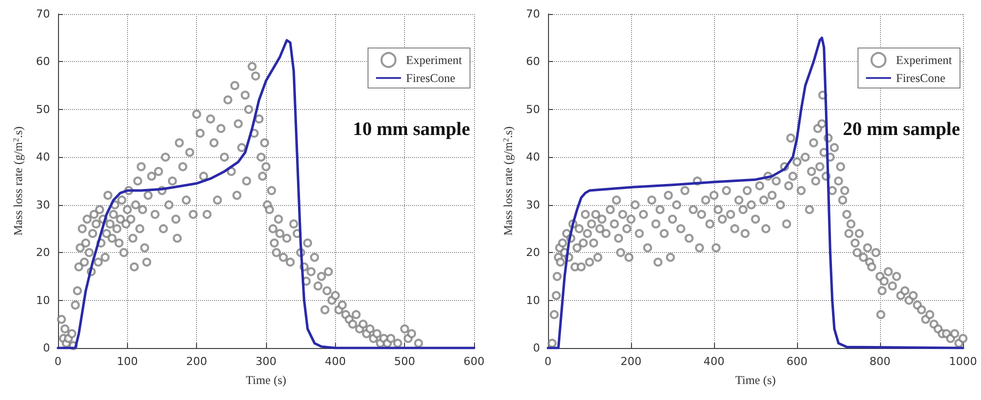 The width and height of the screenshot is (981, 400). Describe the element at coordinates (411, 129) in the screenshot. I see `annotation: 10 mm sample` at that location.